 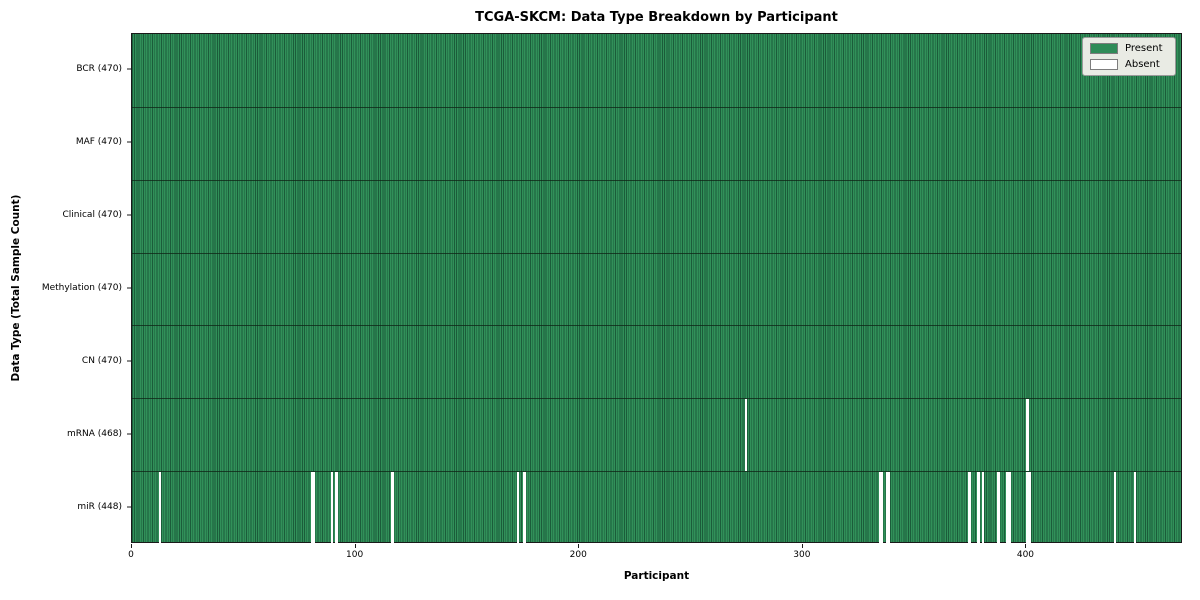 I want to click on heatmap-row-methylation, so click(x=656, y=289).